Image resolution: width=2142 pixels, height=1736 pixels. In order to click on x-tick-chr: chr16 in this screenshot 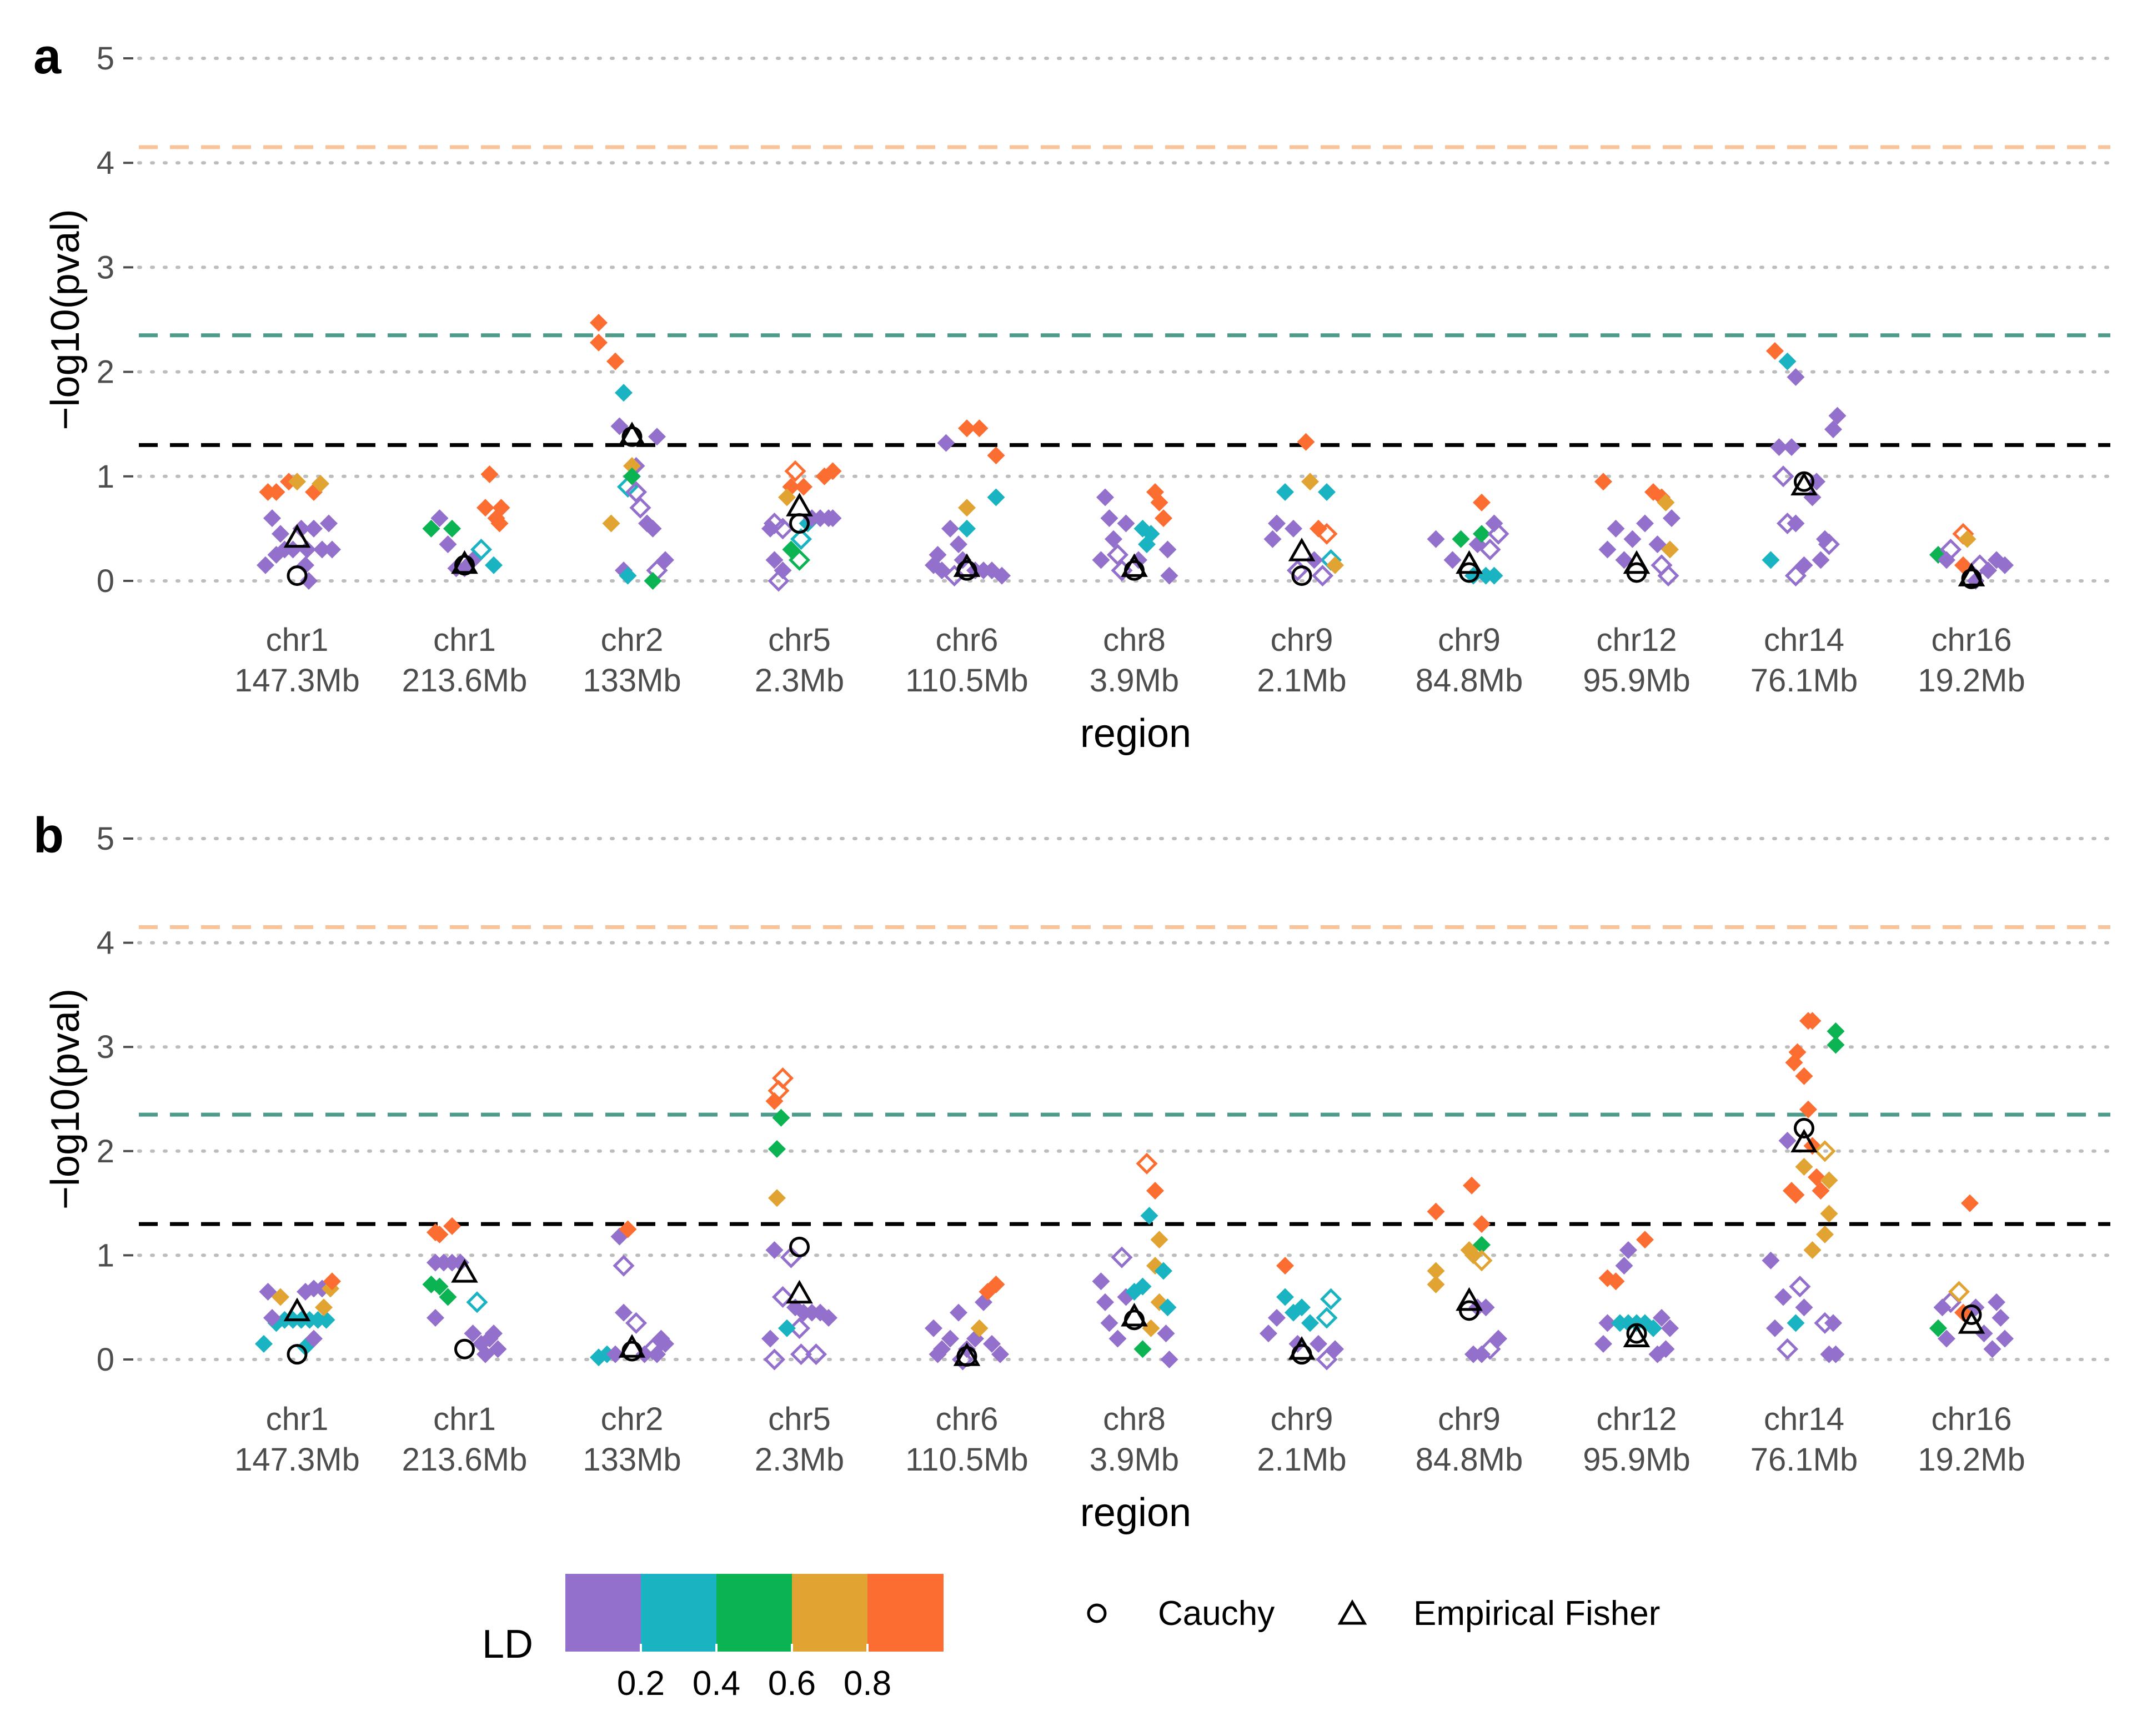, I will do `click(1971, 1419)`.